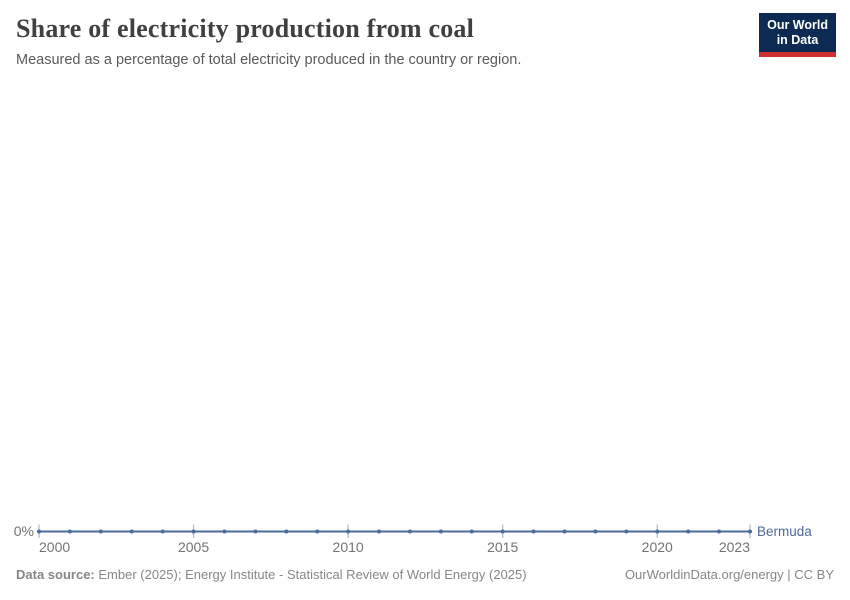 This screenshot has height=600, width=850. I want to click on series-label-bermuda: Bermuda, so click(784, 531).